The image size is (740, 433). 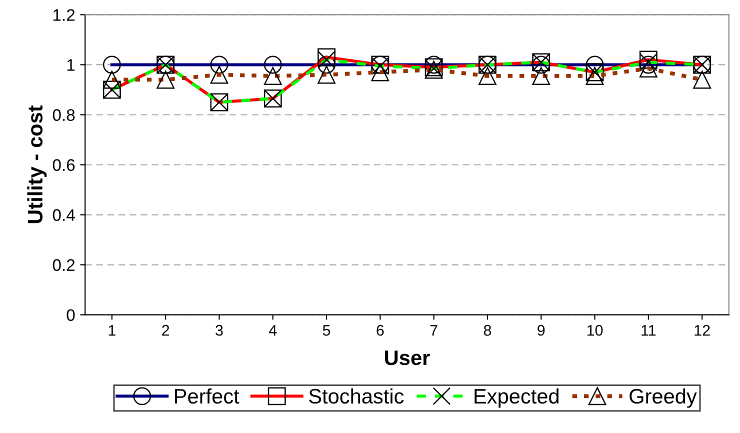 What do you see at coordinates (70, 315) in the screenshot?
I see `y-tick-label: 0` at bounding box center [70, 315].